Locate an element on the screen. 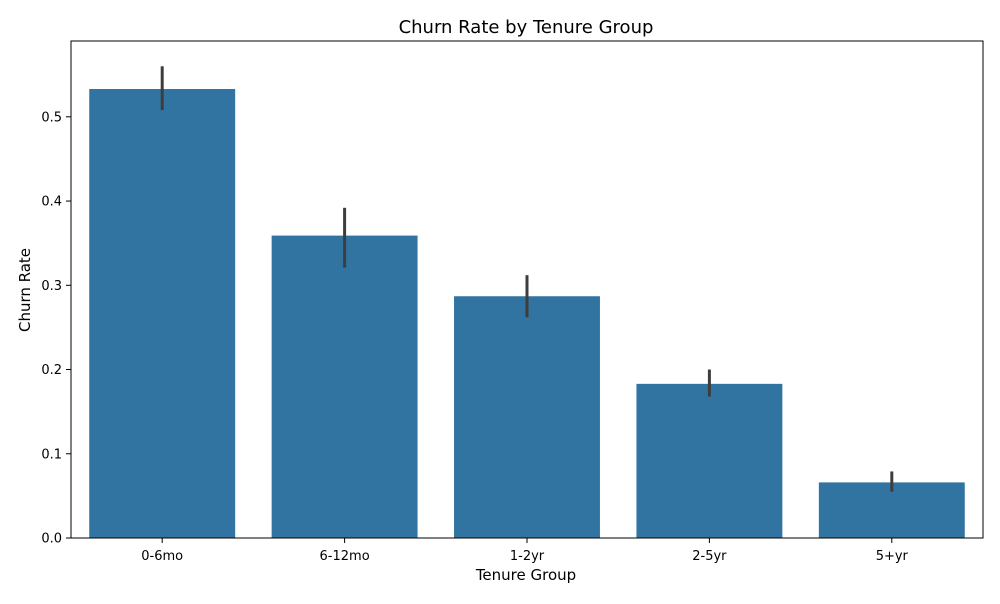 The height and width of the screenshot is (604, 1000). x-tick-label-6-12mo: 6-12mo is located at coordinates (345, 556).